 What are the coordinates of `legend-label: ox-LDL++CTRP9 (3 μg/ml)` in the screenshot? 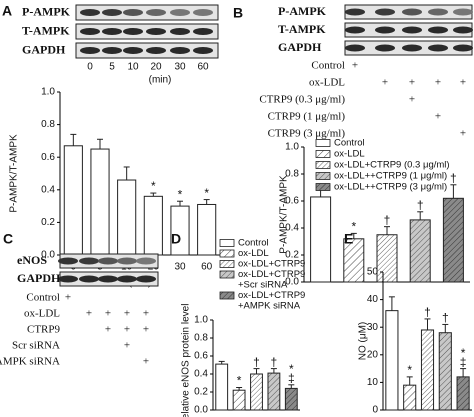 It's located at (390, 187).